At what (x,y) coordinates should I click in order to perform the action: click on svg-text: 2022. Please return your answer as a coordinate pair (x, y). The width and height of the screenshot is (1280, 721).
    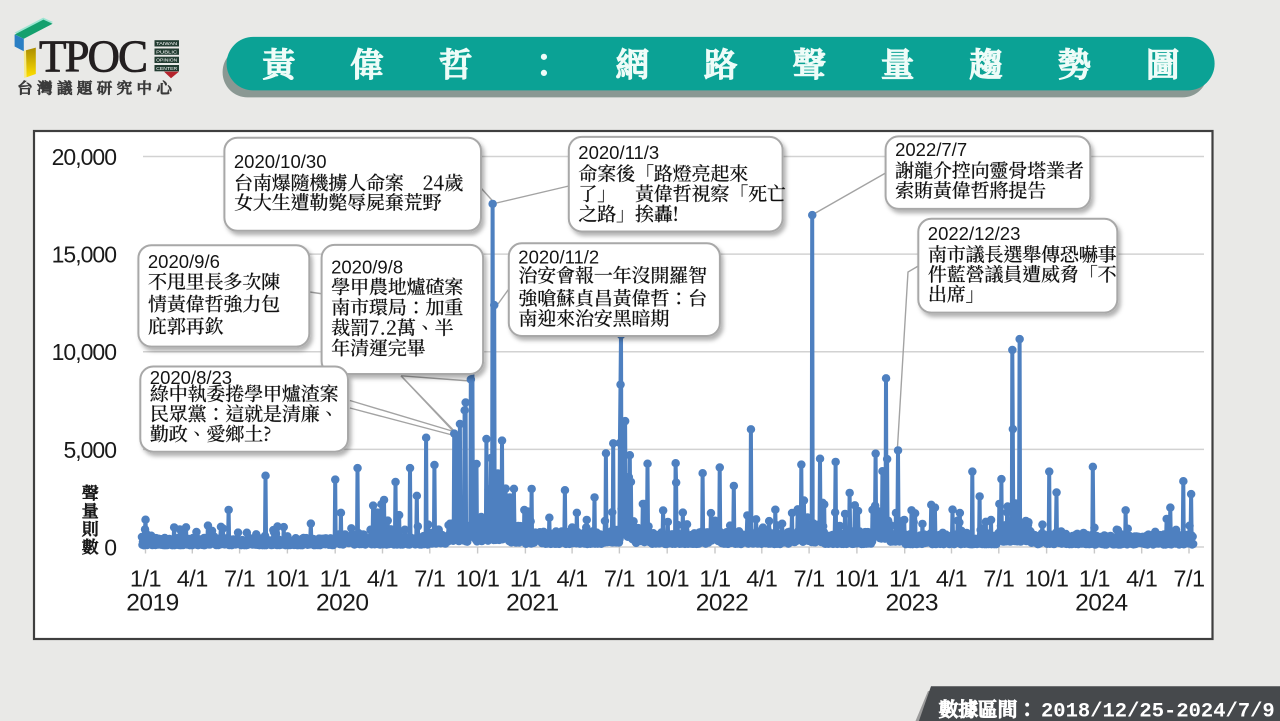
    Looking at the image, I should click on (722, 603).